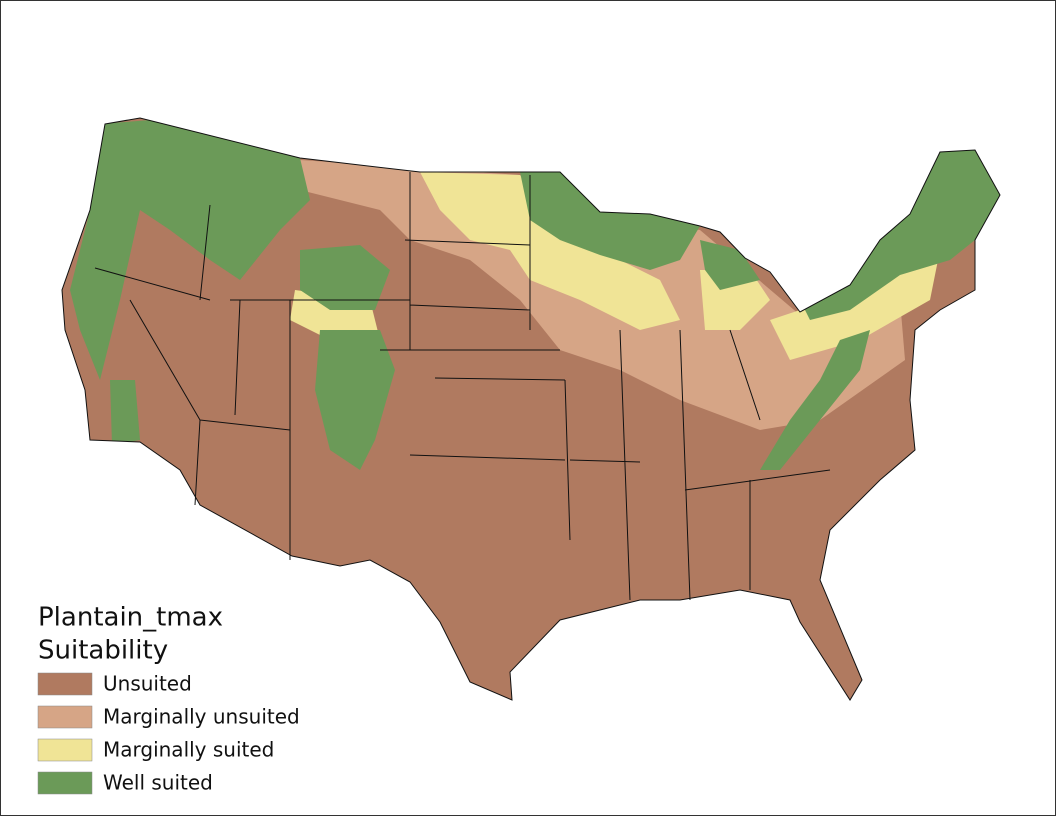 The width and height of the screenshot is (1056, 816). What do you see at coordinates (147, 684) in the screenshot?
I see `legend-label: Unsuited` at bounding box center [147, 684].